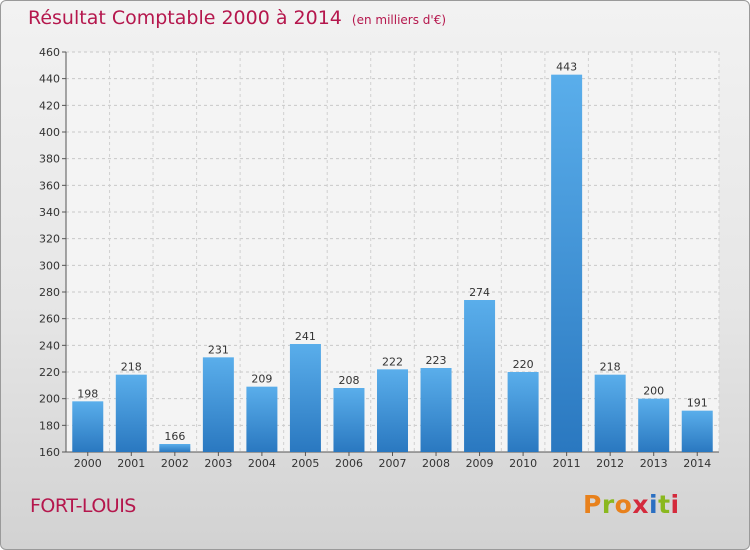  I want to click on bar-2005, so click(305, 398).